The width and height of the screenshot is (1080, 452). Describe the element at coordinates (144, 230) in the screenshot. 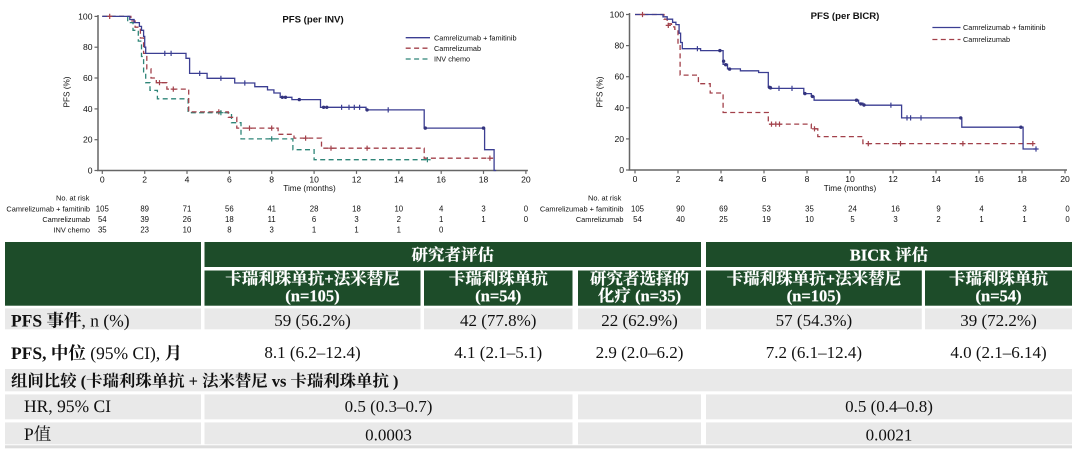

I see `svg-text: 23` at that location.